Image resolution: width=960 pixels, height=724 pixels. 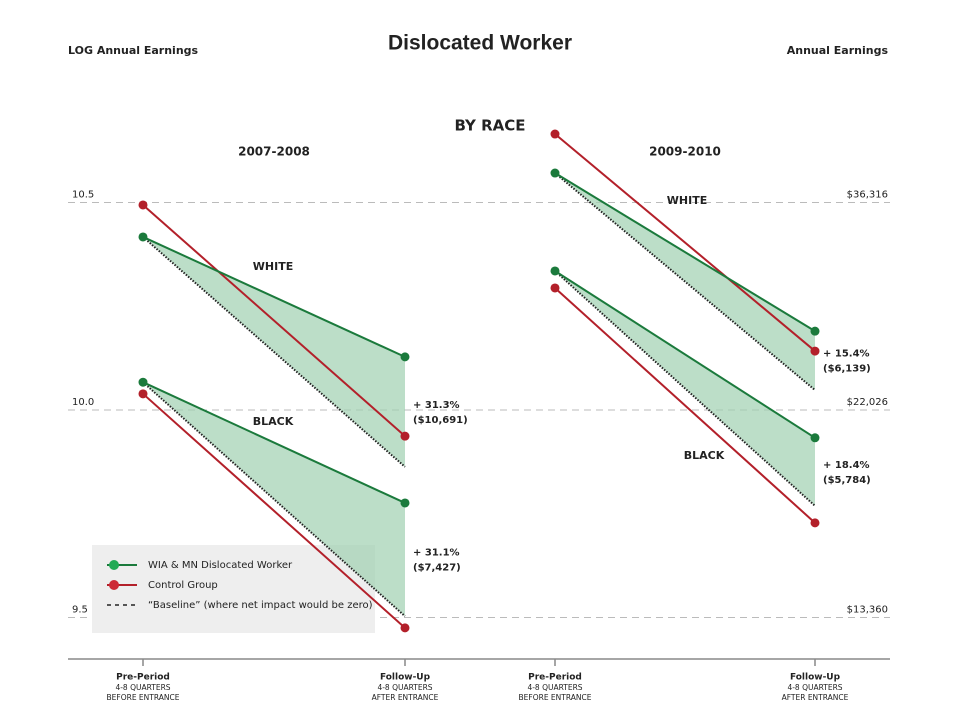 I want to click on impact-annotation: + 31.3%, so click(x=436, y=405).